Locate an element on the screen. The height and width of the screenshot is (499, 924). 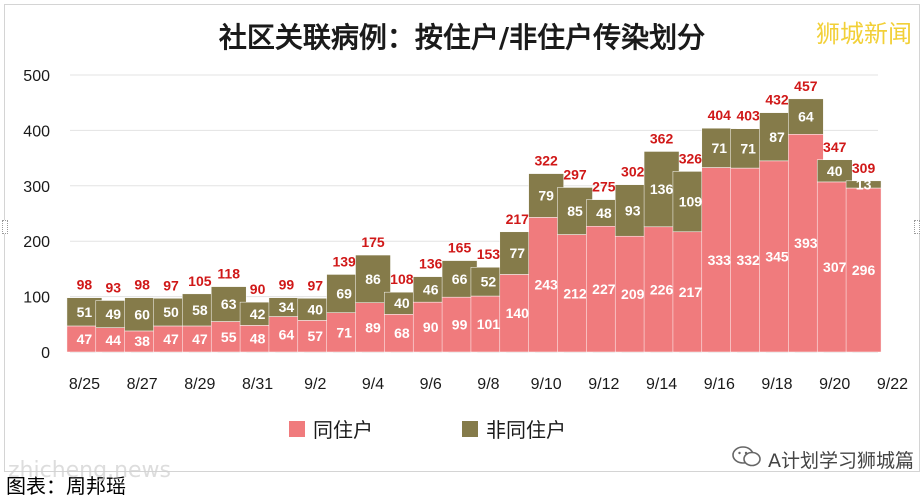
data-label-non-household: 51 is located at coordinates (85, 312).